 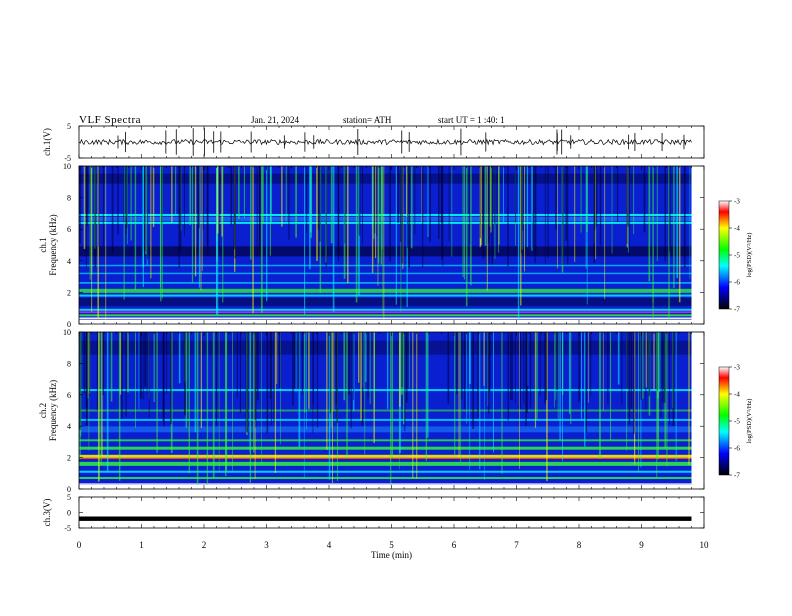 I want to click on ch1-spectrogram-colorbar-tick-label: -3, so click(x=737, y=202).